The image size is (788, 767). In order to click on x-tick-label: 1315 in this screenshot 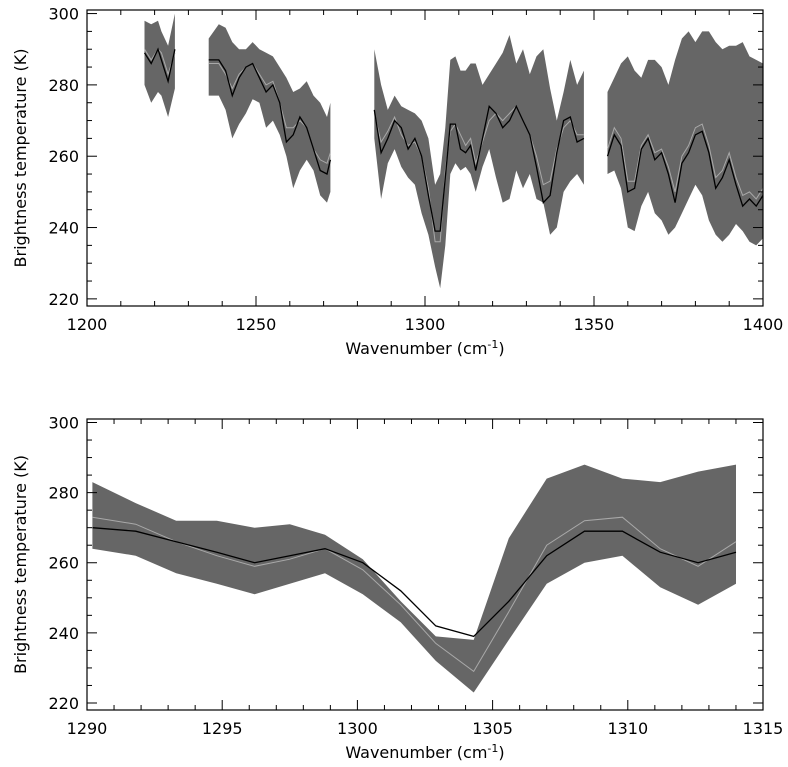, I will do `click(763, 728)`.